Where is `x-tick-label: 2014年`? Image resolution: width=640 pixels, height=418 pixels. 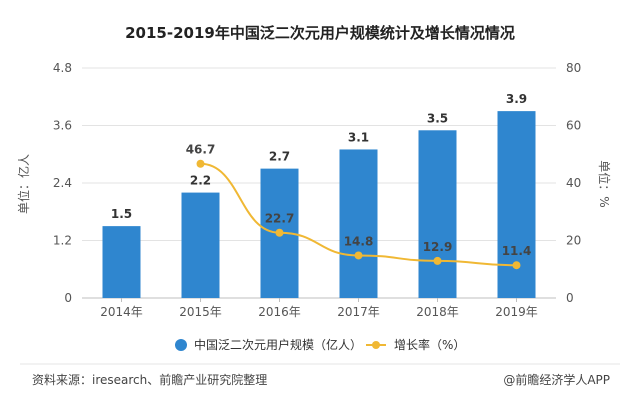
x-tick-label: 2014年 is located at coordinates (121, 312).